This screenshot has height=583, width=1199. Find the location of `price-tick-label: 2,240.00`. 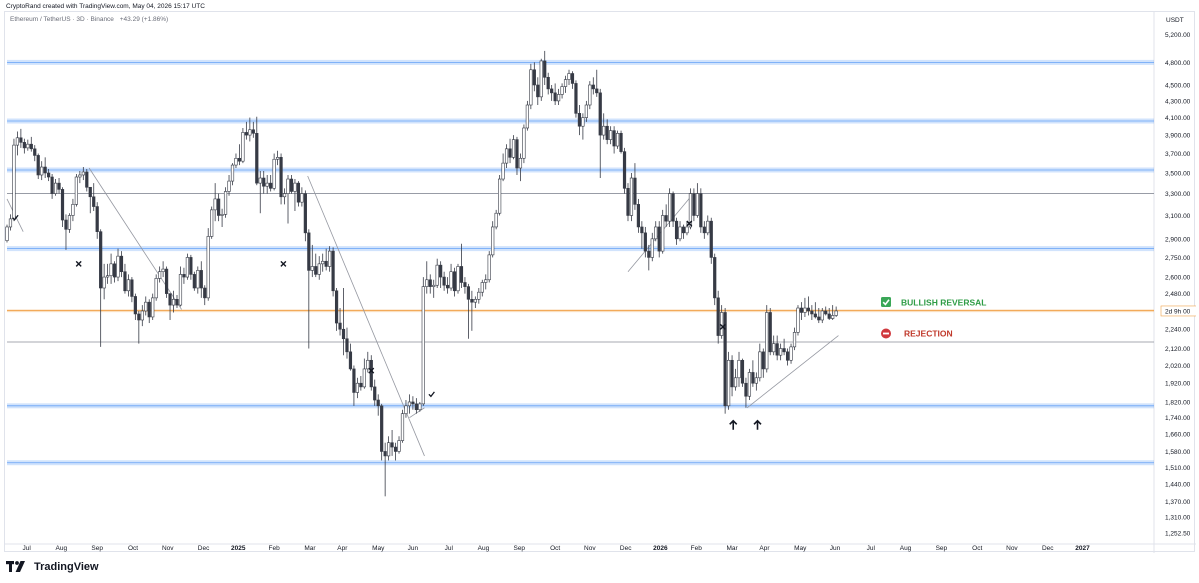

price-tick-label: 2,240.00 is located at coordinates (1178, 330).